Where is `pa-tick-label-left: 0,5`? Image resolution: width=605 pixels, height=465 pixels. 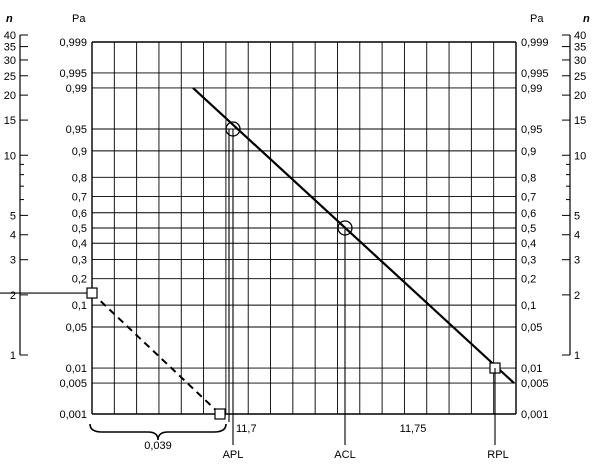
pa-tick-label-left: 0,5 is located at coordinates (79, 229).